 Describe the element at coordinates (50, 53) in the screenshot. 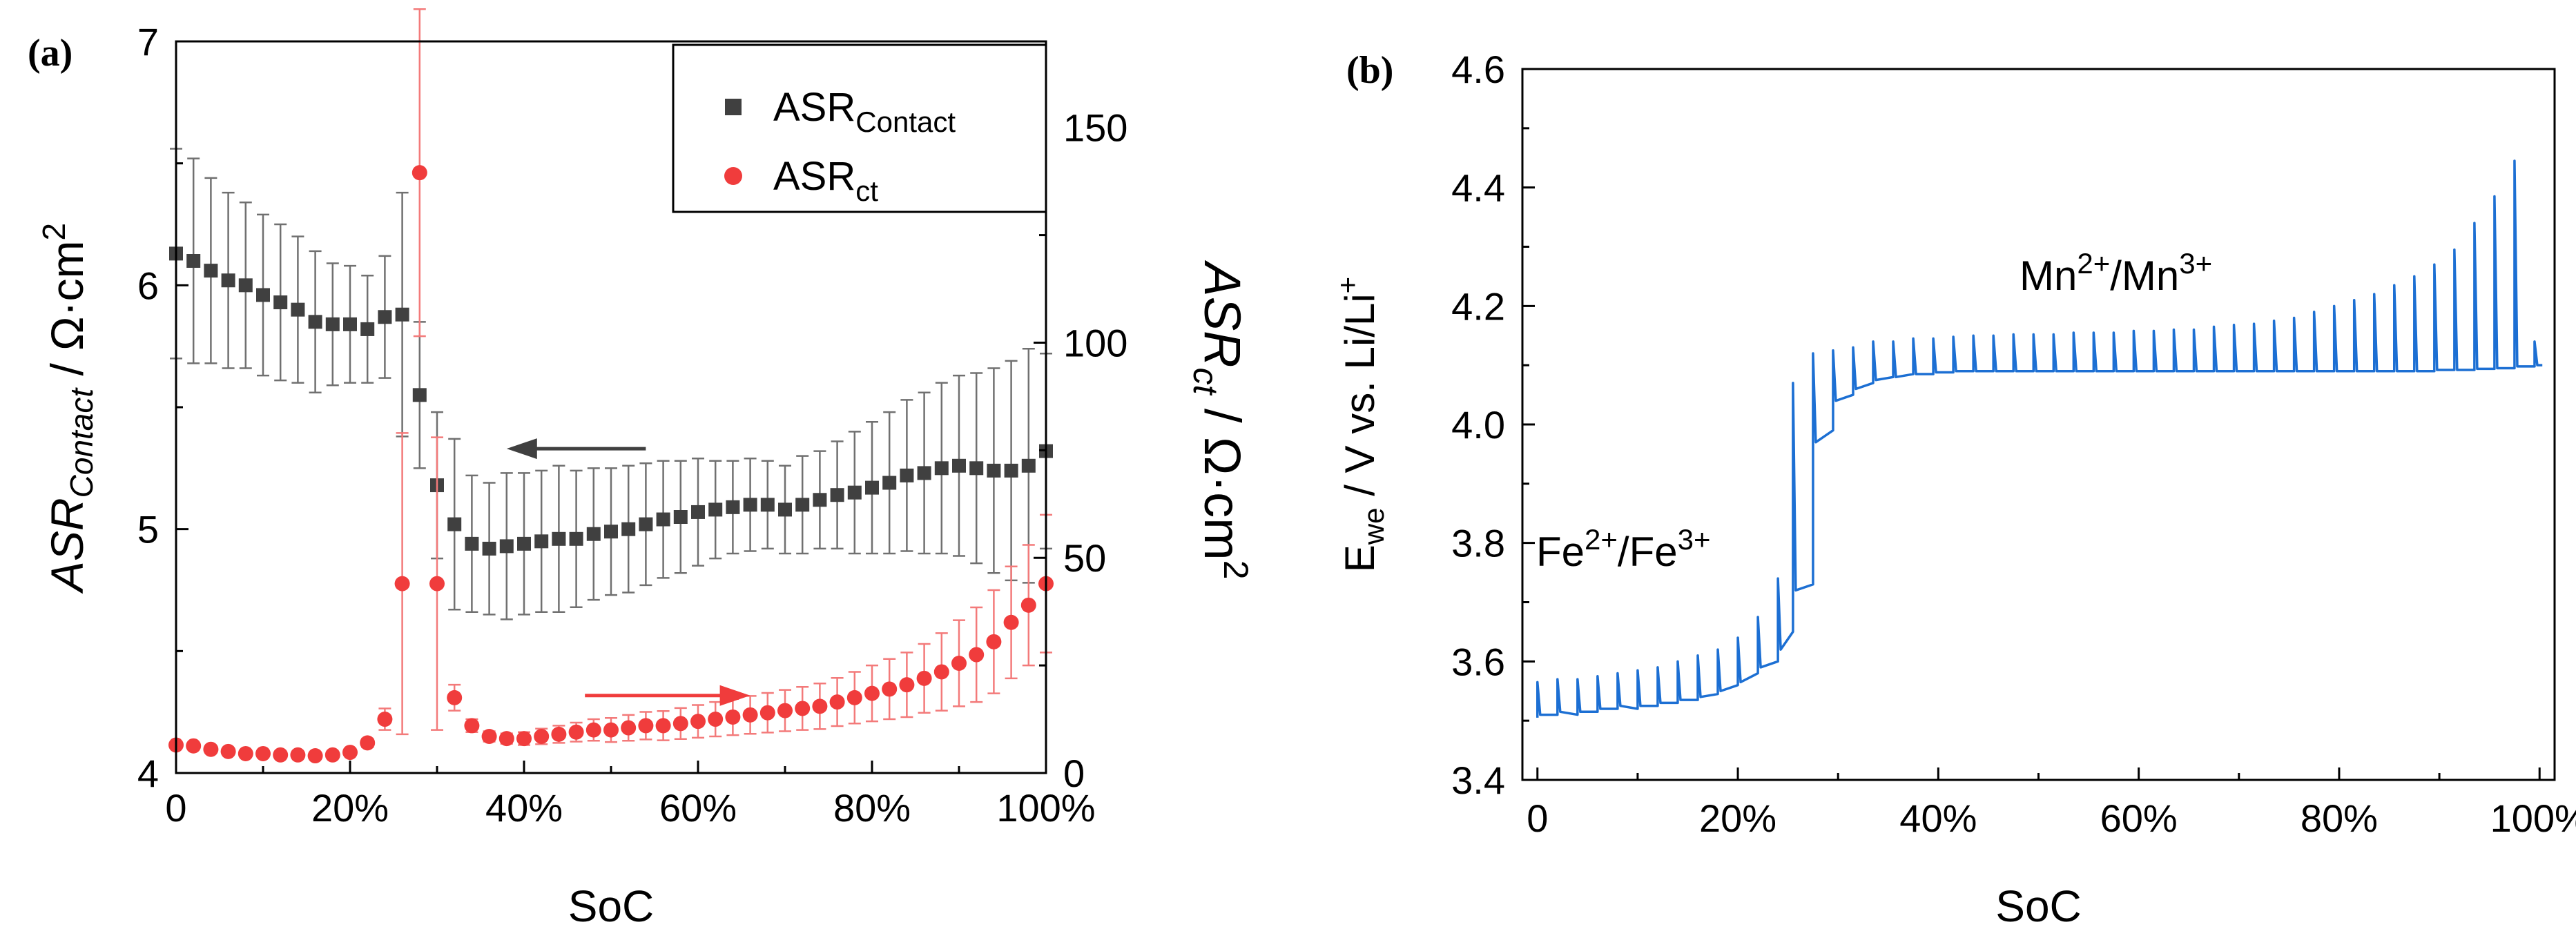

I see `panel-label-a: (a)` at that location.